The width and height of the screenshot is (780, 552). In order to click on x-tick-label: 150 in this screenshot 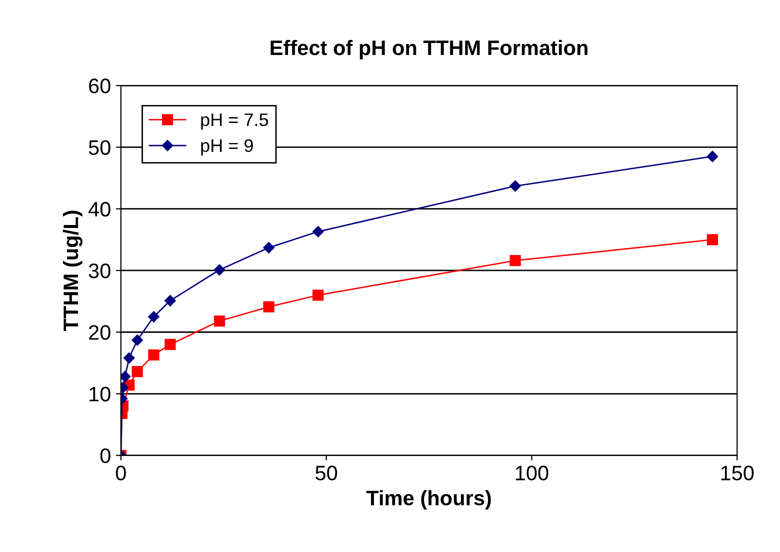, I will do `click(737, 473)`.